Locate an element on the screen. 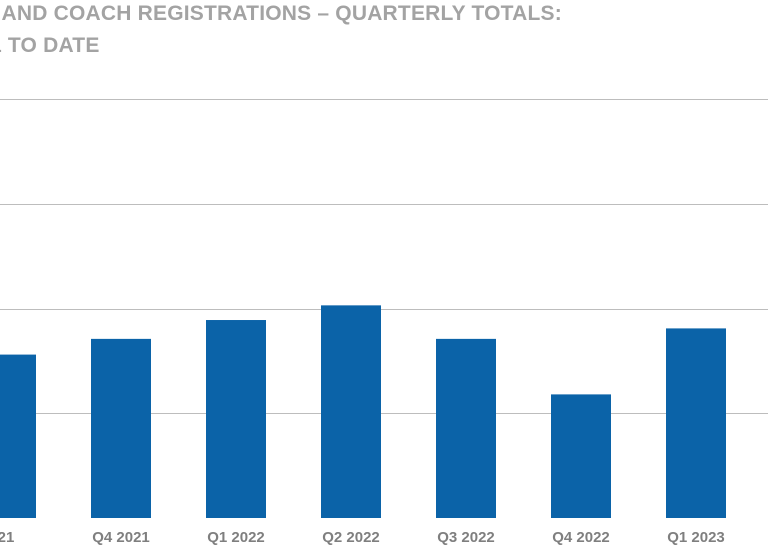 This screenshot has width=768, height=550. x-tick-label: Q3 2022 is located at coordinates (466, 537).